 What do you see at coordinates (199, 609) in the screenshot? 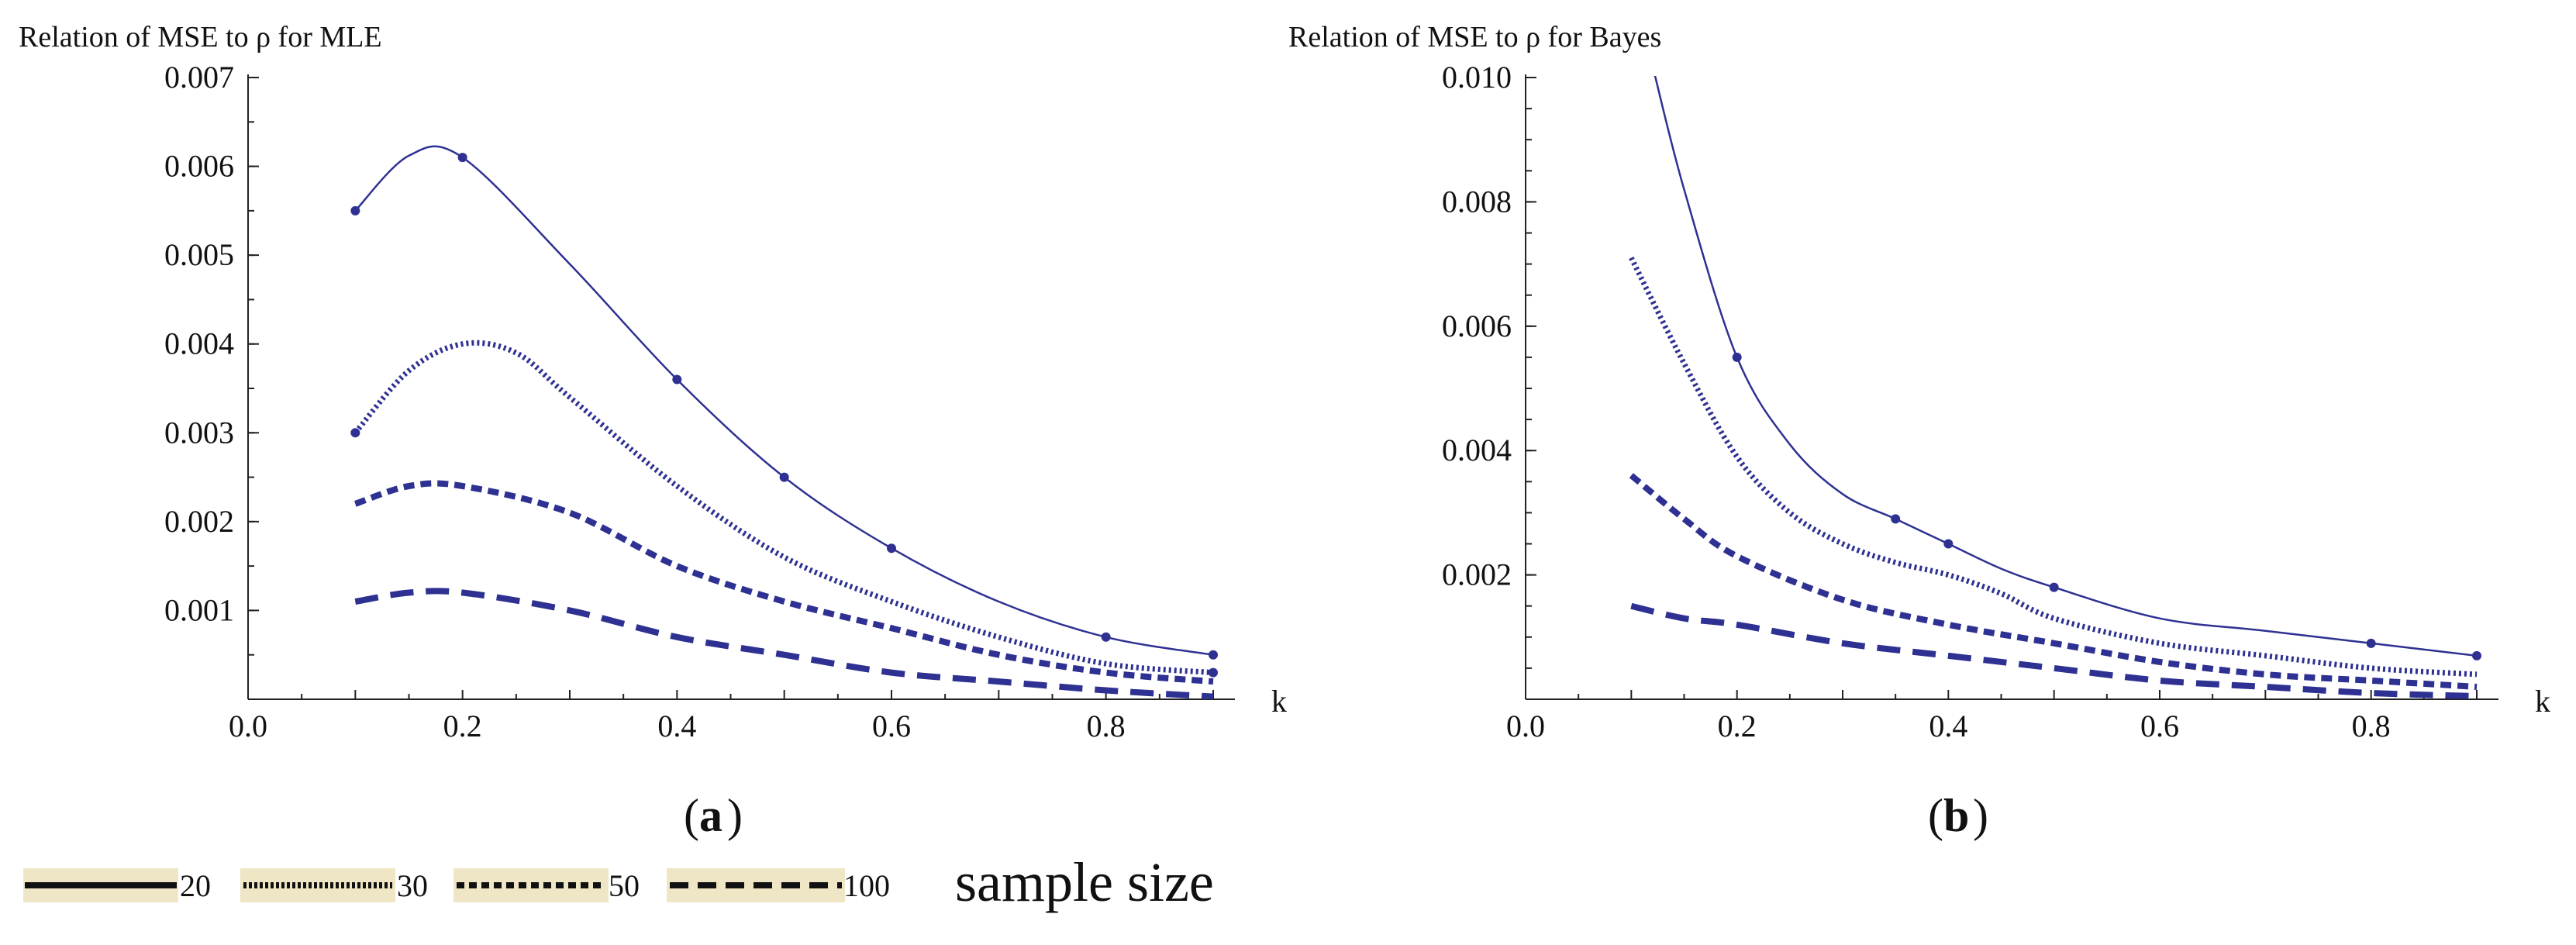
I see `panel-a-y-tick-label: 0.001` at bounding box center [199, 609].